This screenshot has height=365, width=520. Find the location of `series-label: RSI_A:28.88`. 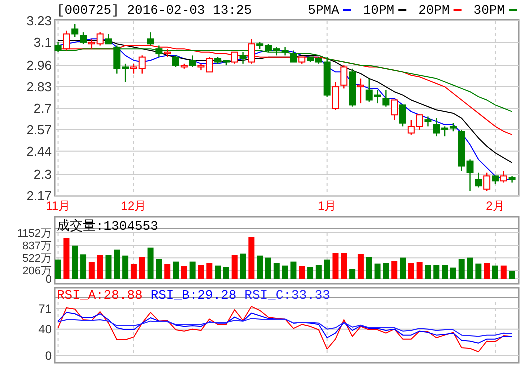

series-label: RSI_A:28.88 is located at coordinates (100, 295).